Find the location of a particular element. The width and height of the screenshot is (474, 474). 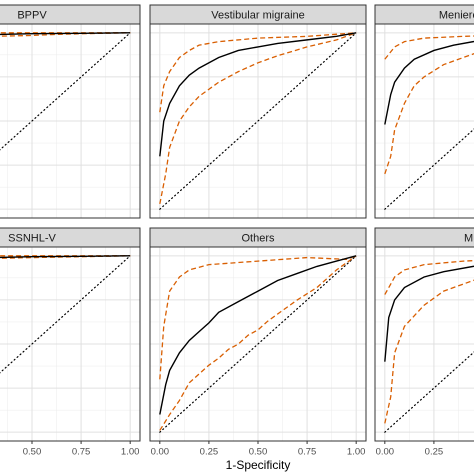

panel: SSNHL-V0.000.250.500.751.00 is located at coordinates (70, 342).